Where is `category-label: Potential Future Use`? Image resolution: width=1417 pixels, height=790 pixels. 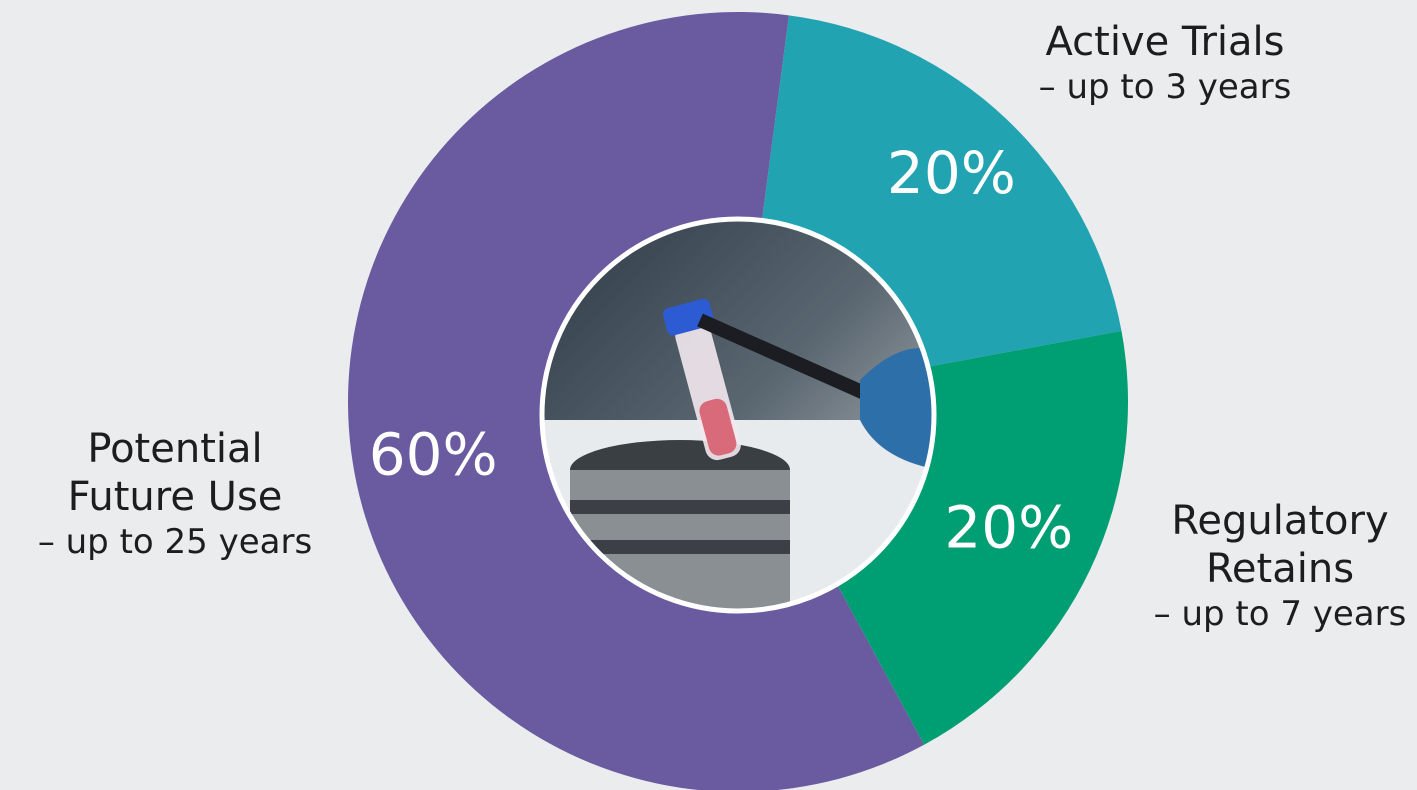 category-label: Potential Future Use is located at coordinates (175, 473).